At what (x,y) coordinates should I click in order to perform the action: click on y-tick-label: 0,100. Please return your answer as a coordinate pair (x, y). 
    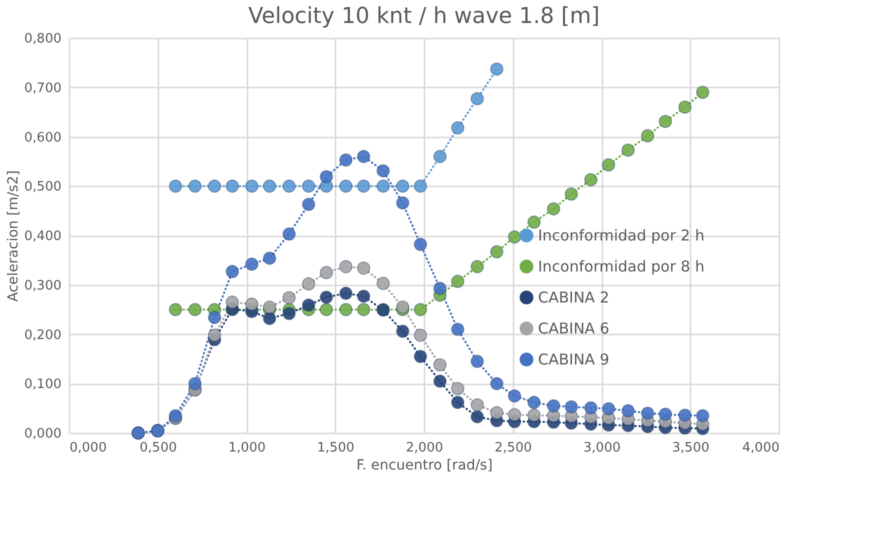
    Looking at the image, I should click on (43, 384).